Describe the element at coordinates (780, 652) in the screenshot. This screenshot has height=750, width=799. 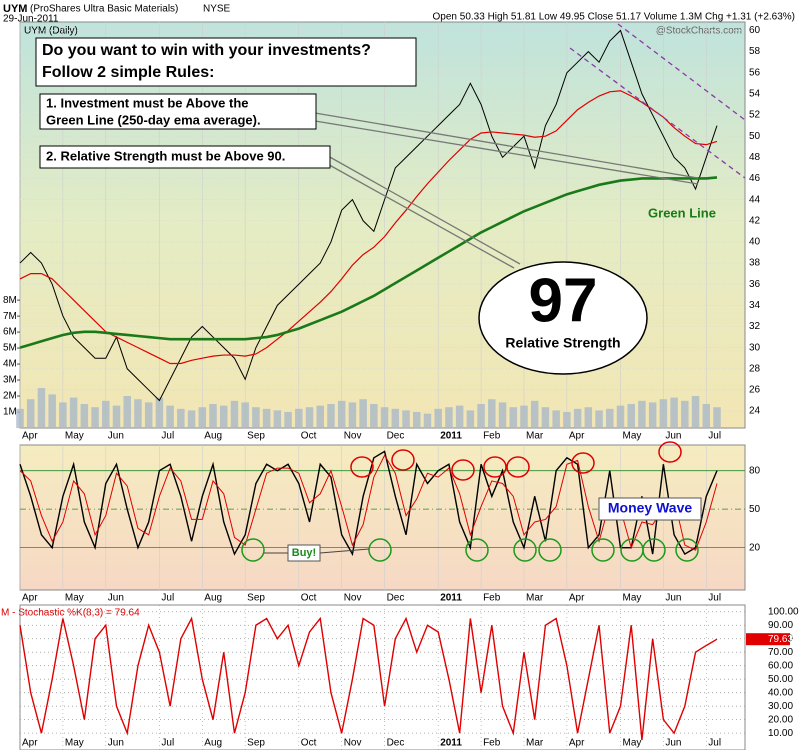
I see `y-tick-label: 70.00` at that location.